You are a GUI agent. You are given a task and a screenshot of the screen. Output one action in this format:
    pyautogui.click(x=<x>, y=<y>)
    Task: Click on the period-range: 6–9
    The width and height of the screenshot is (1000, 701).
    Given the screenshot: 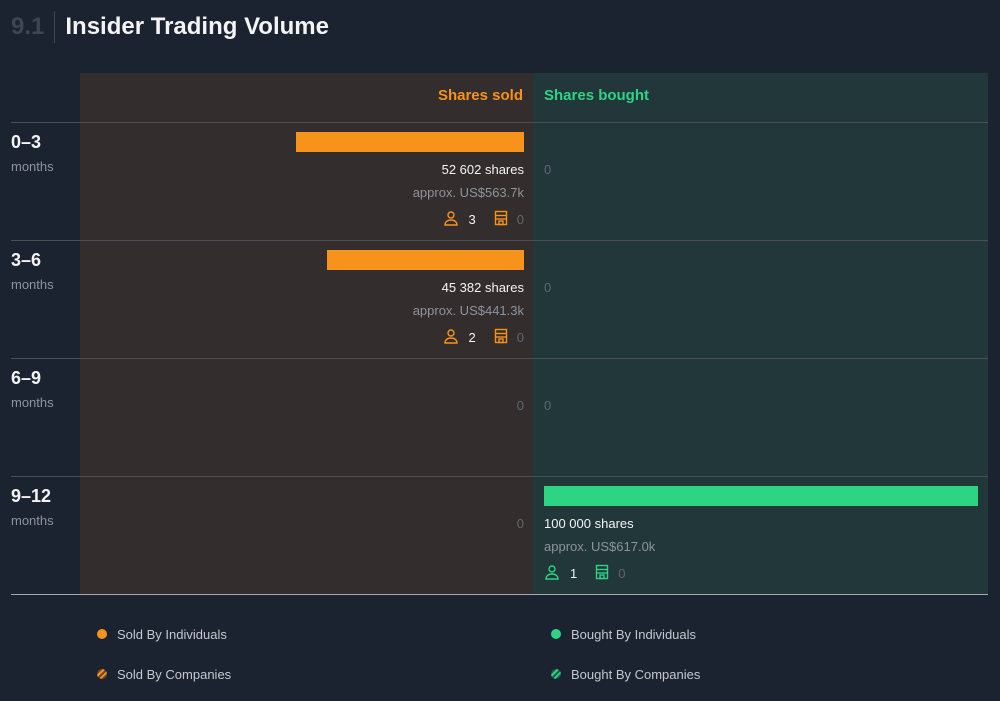 What is the action you would take?
    pyautogui.click(x=26, y=378)
    